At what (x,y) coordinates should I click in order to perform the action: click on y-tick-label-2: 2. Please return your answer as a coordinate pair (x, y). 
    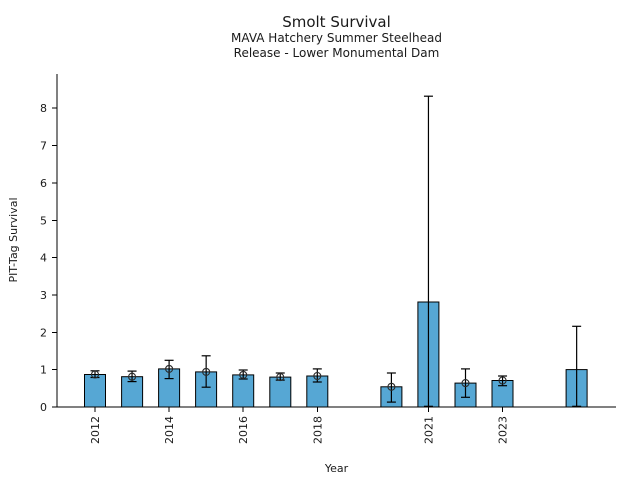
    Looking at the image, I should click on (43, 332).